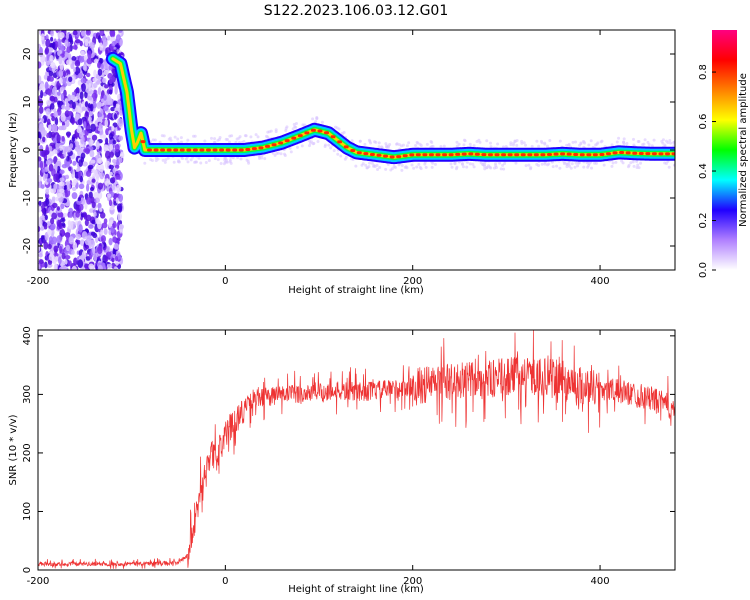 The height and width of the screenshot is (600, 750). I want to click on colorbar-gradient, so click(724, 150).